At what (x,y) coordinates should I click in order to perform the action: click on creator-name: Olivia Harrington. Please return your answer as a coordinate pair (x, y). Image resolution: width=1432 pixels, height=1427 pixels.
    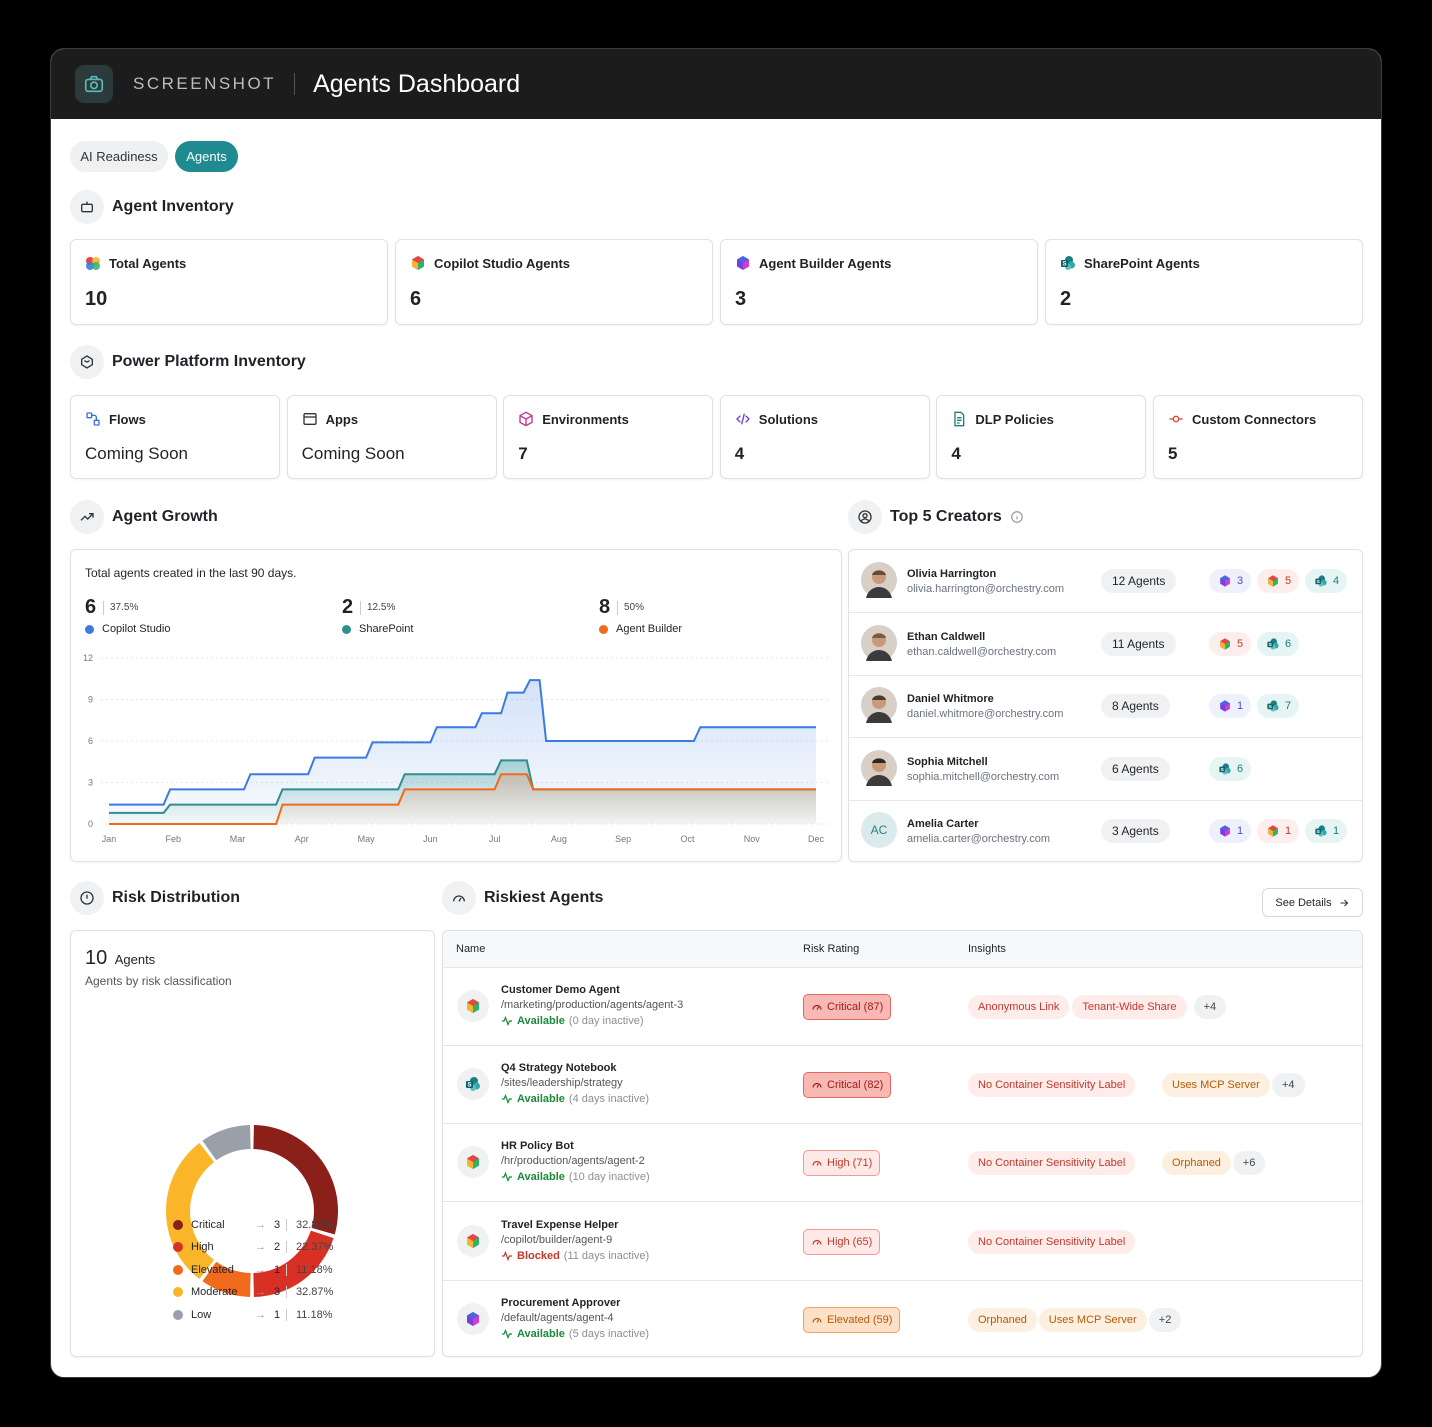
    Looking at the image, I should click on (952, 574).